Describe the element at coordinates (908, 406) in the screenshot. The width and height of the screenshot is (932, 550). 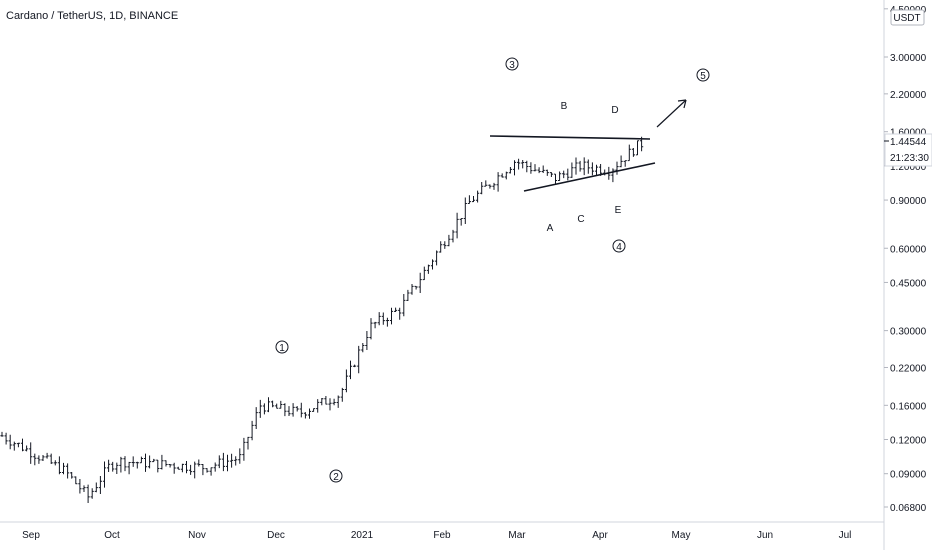
I see `price-tick-label: 0.16000` at that location.